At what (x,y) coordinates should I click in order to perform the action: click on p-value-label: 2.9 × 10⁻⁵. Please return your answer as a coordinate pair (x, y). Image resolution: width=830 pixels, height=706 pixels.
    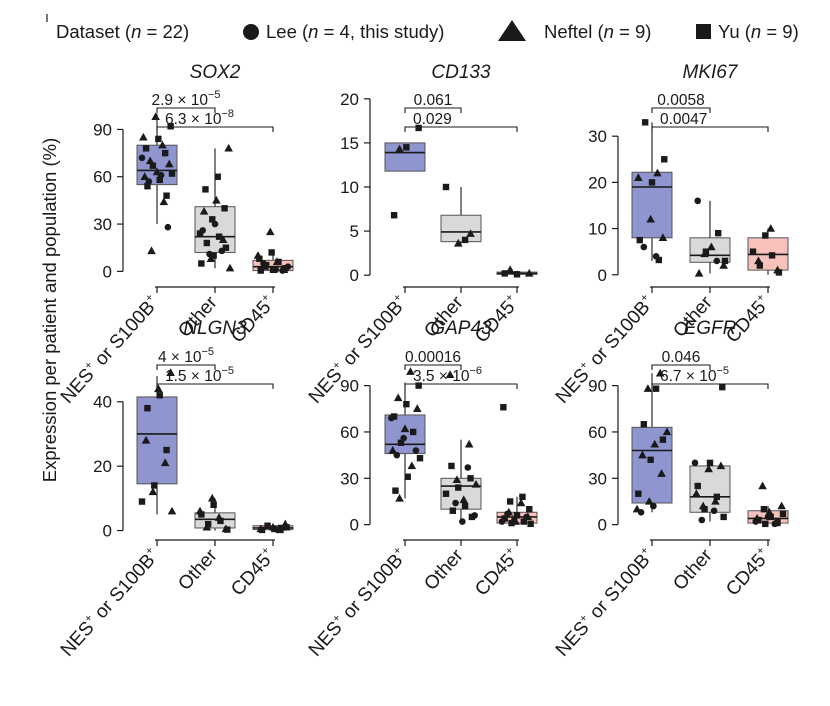
    Looking at the image, I should click on (186, 99).